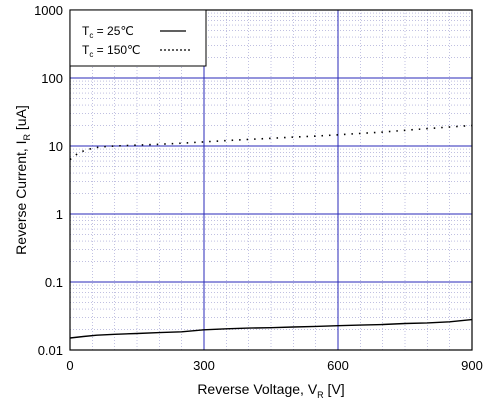 The image size is (489, 409). I want to click on x-tick-labels: 0 300 600 900, so click(274, 365).